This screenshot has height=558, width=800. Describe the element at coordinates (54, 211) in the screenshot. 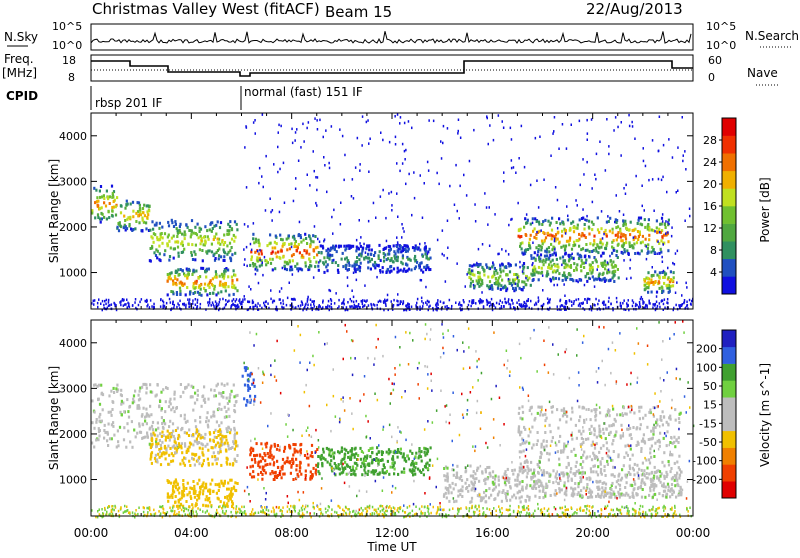

I see `power-ylabel: Slant Range [km]` at that location.